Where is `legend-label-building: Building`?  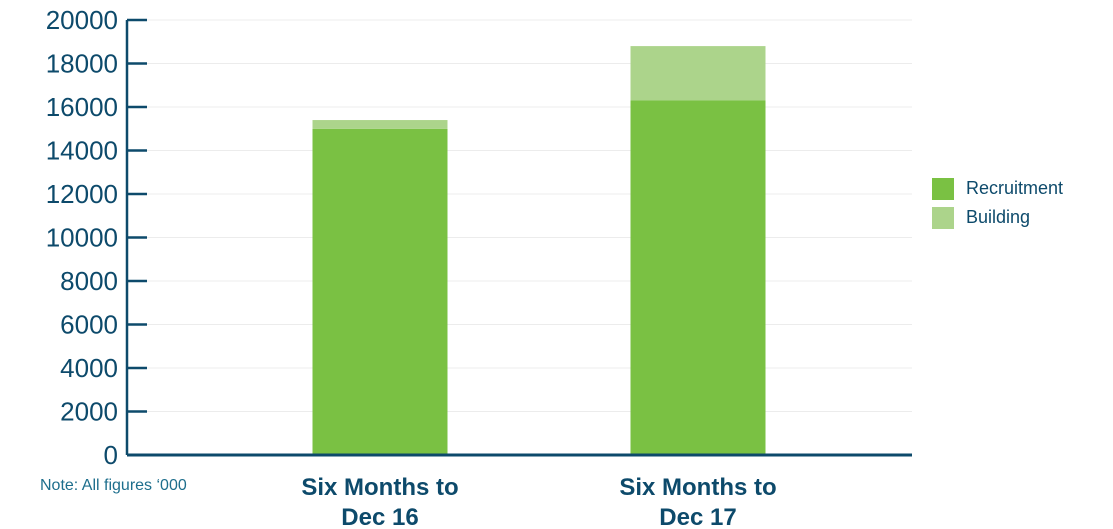
legend-label-building: Building is located at coordinates (998, 217).